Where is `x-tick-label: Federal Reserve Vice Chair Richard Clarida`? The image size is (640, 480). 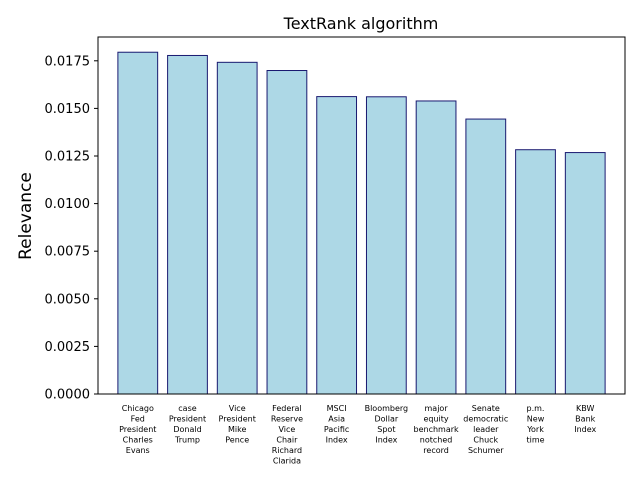 x-tick-label: Federal Reserve Vice Chair Richard Clarida is located at coordinates (287, 435).